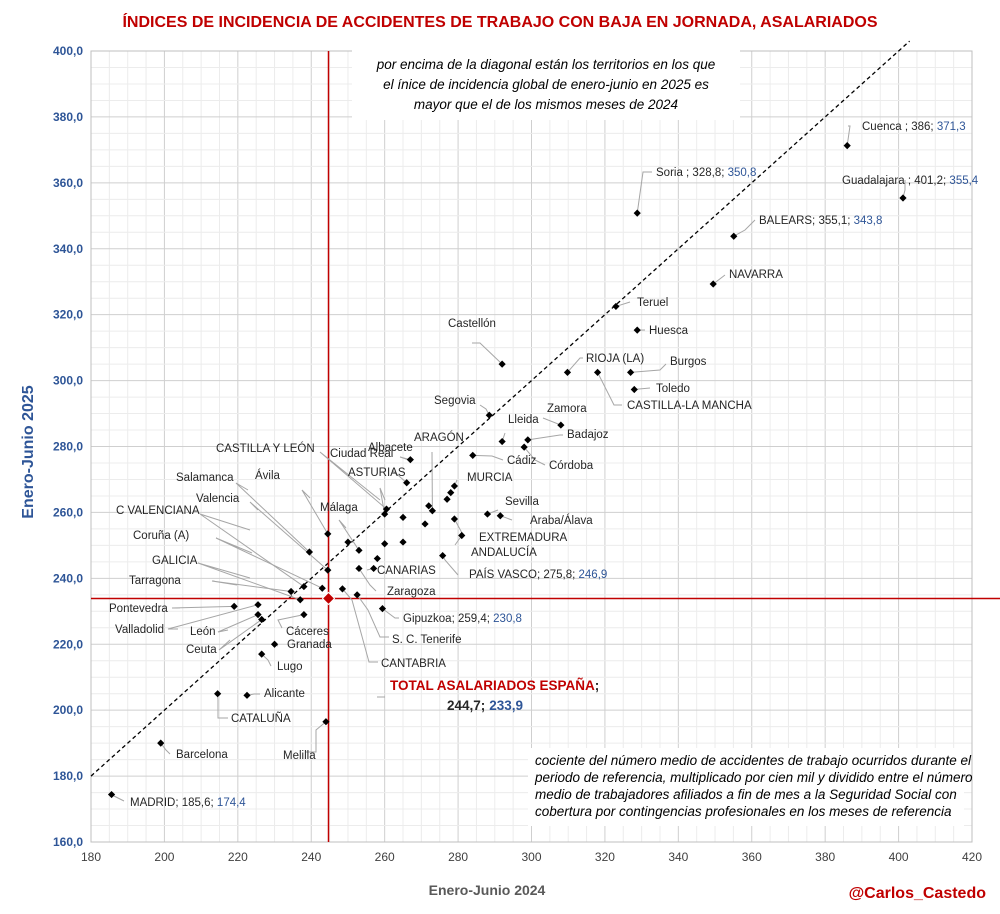 This screenshot has width=1000, height=914. What do you see at coordinates (205, 478) in the screenshot?
I see `point-label-name: Salamanca` at bounding box center [205, 478].